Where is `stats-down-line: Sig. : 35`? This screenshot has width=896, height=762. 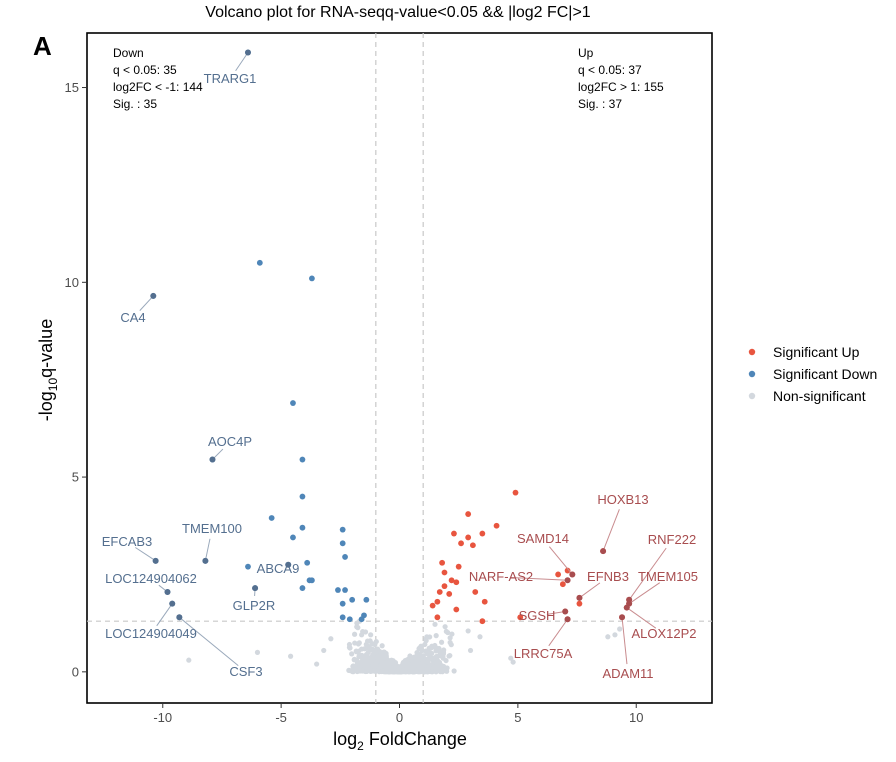 stats-down-line: Sig. : 35 is located at coordinates (135, 104).